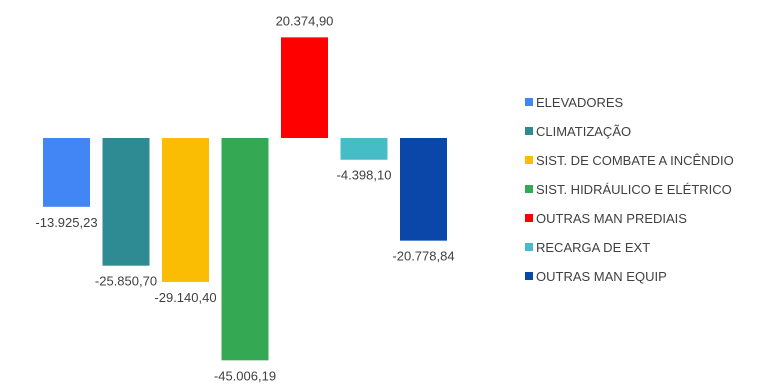  I want to click on legend-label-recarga-de-ext: RECARGA DE EXT, so click(593, 247).